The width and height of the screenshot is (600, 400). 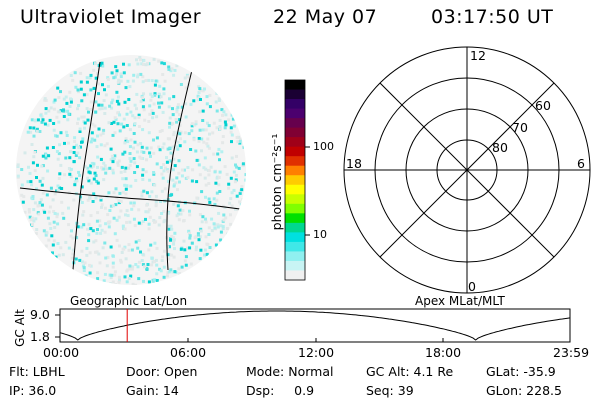 I want to click on colorbar-segment, so click(x=295, y=247).